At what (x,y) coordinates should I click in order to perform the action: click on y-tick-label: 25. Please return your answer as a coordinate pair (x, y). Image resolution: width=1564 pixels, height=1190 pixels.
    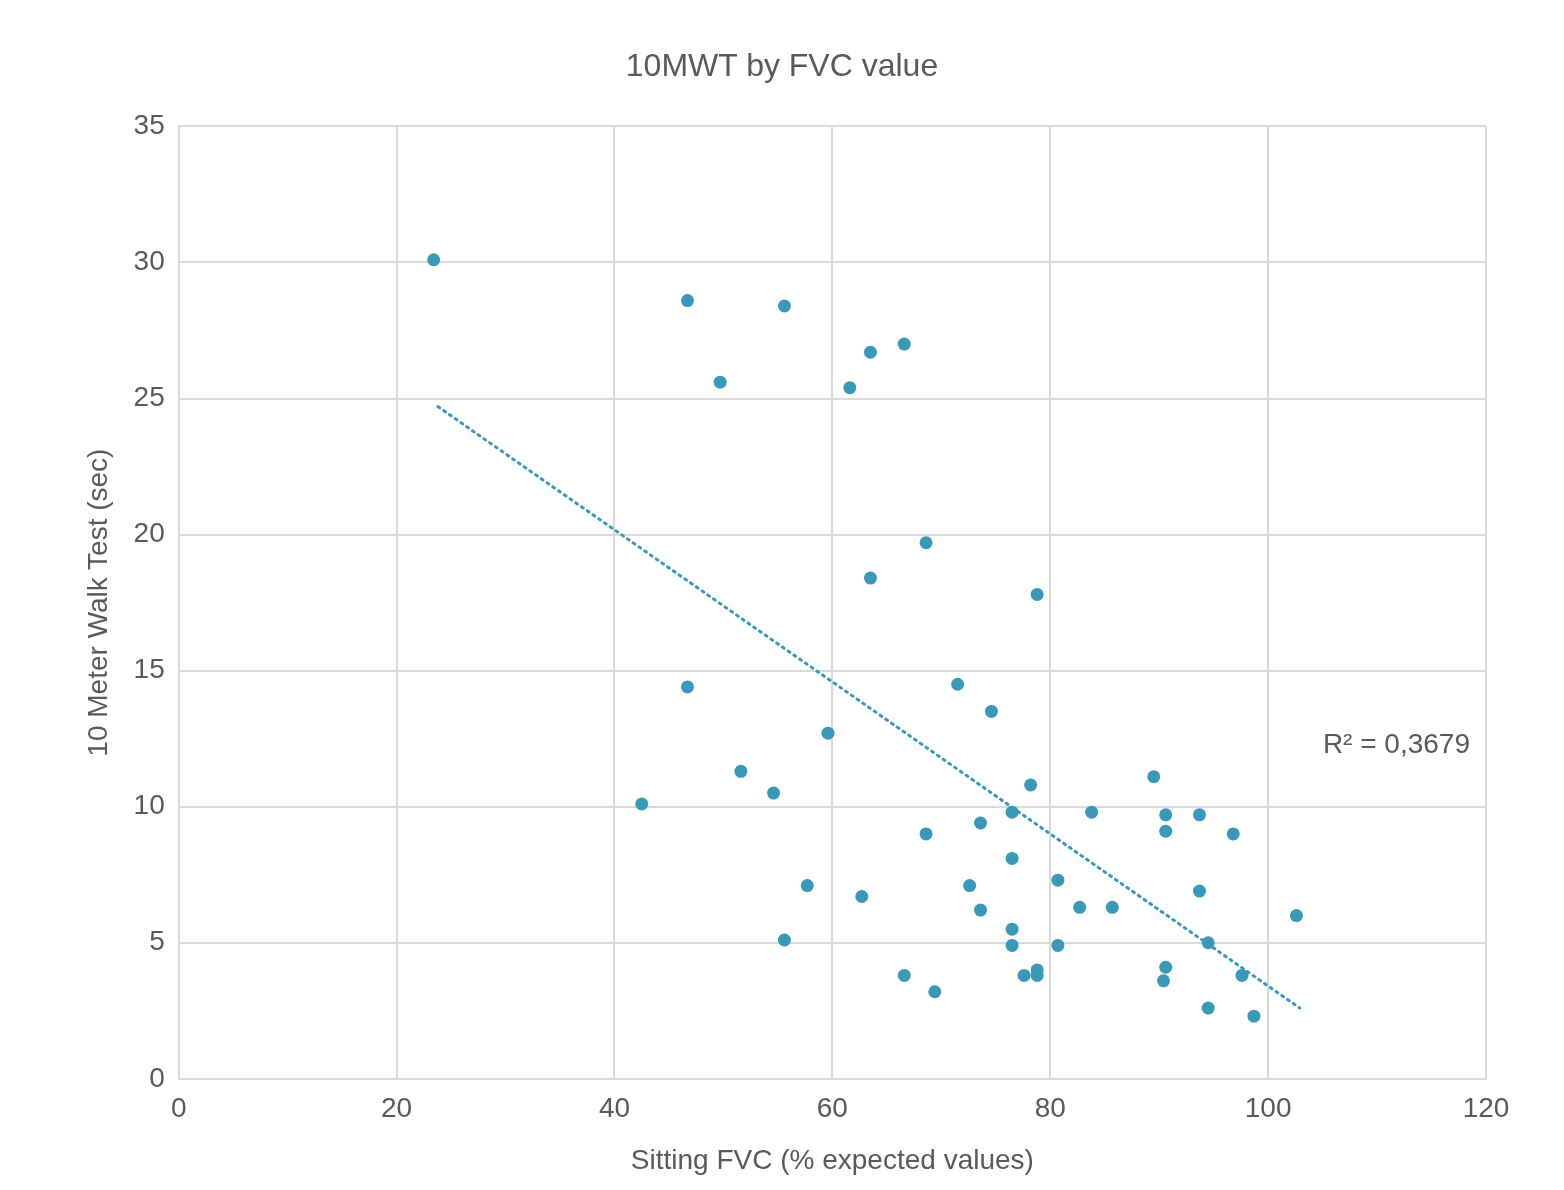
    Looking at the image, I should click on (149, 397).